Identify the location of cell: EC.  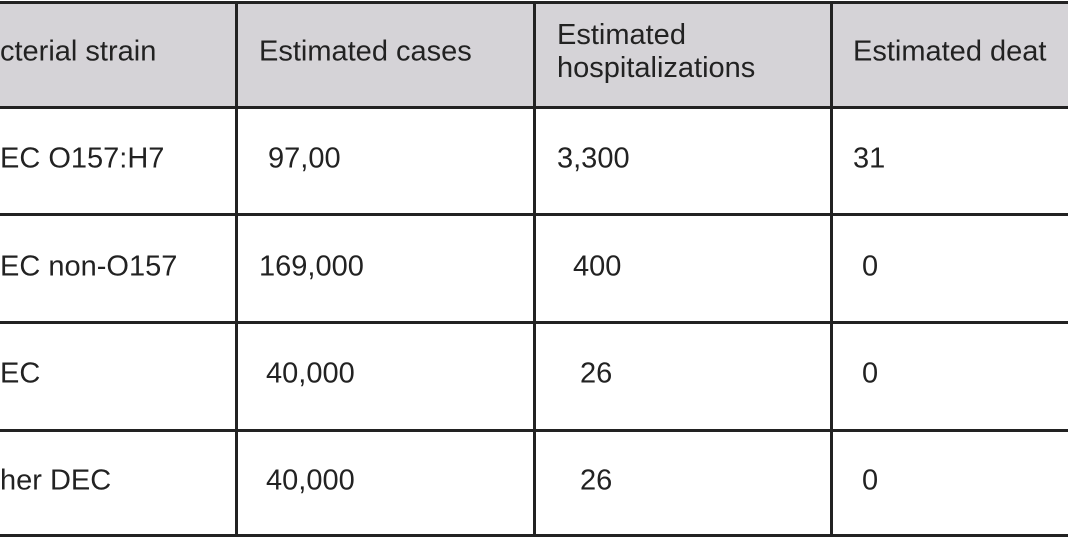
(20, 373).